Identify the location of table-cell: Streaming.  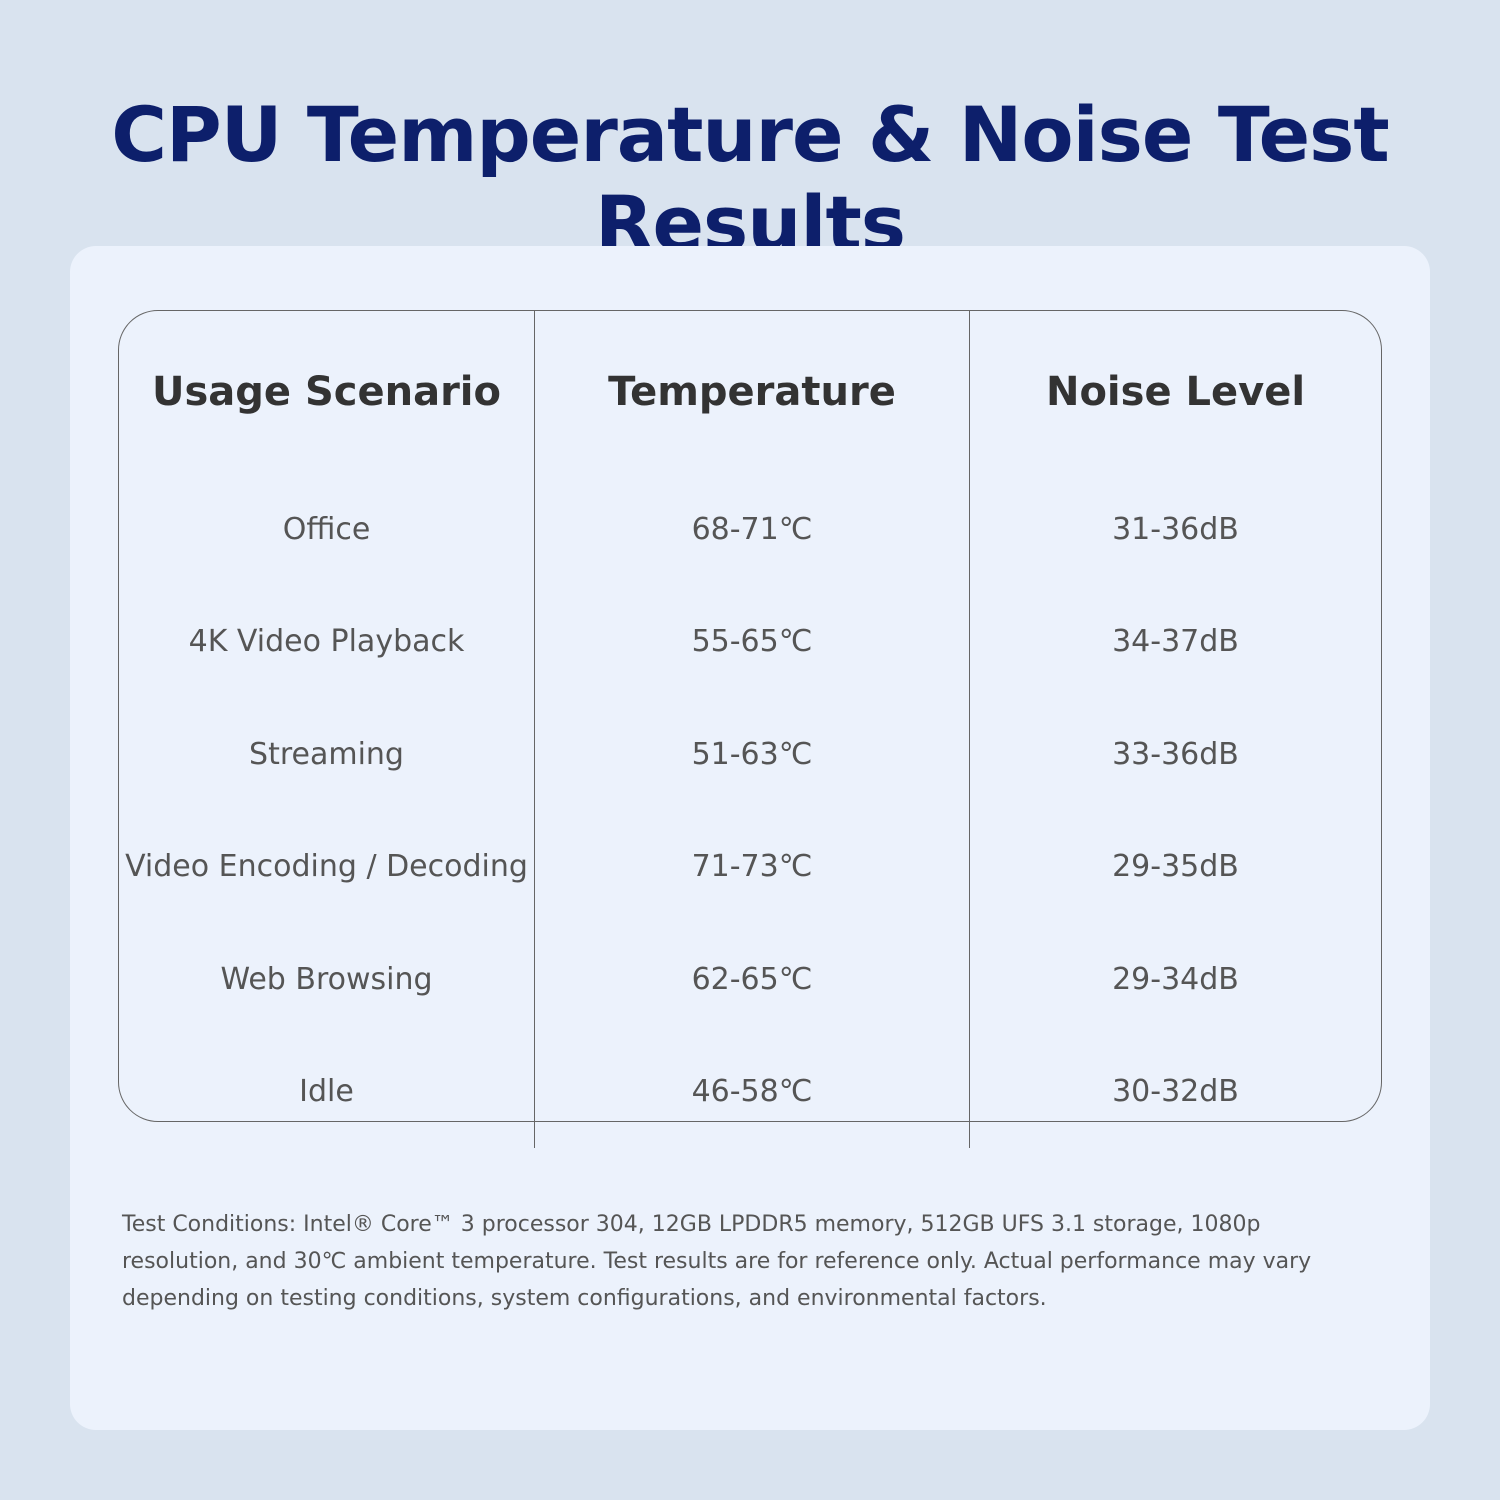
(326, 754).